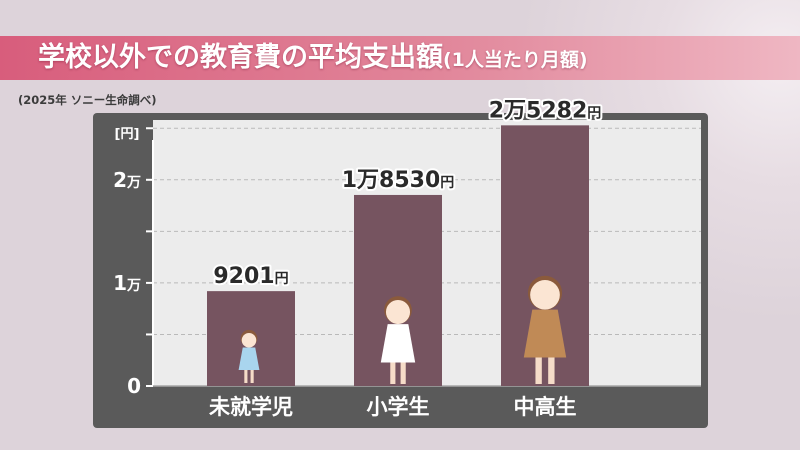 This screenshot has width=800, height=450. What do you see at coordinates (250, 276) in the screenshot?
I see `data-label: 9201円` at bounding box center [250, 276].